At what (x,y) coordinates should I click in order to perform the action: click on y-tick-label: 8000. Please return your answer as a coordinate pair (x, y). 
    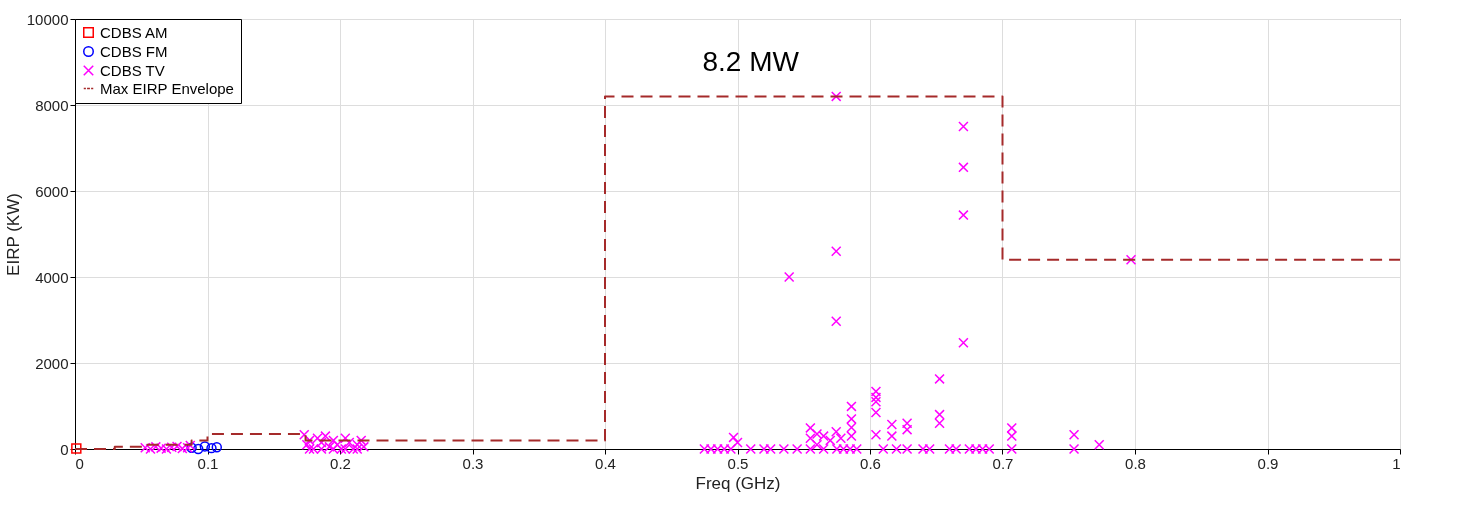
    Looking at the image, I should click on (52, 105).